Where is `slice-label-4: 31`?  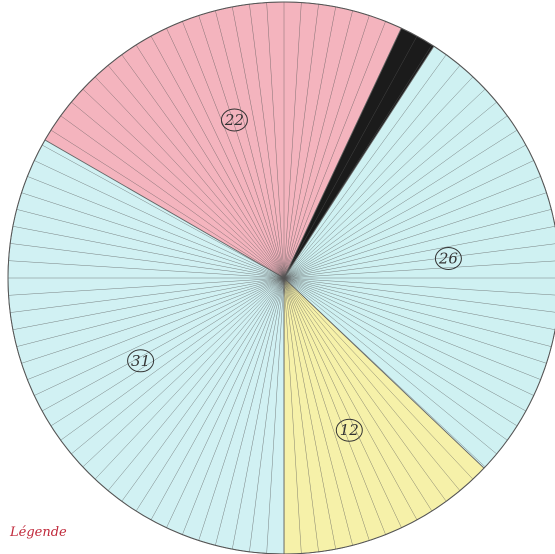 slice-label-4: 31 is located at coordinates (141, 361).